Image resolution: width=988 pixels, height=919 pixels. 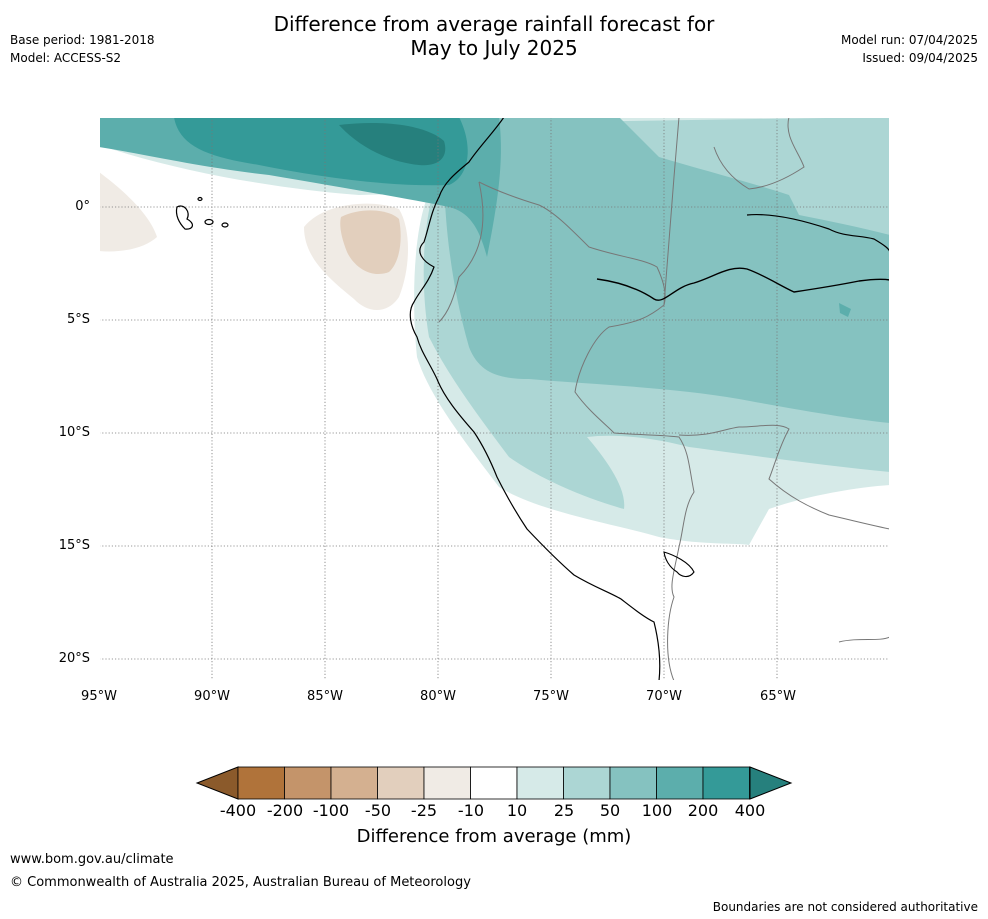 What do you see at coordinates (285, 810) in the screenshot?
I see `colorbar-label-n200: -200` at bounding box center [285, 810].